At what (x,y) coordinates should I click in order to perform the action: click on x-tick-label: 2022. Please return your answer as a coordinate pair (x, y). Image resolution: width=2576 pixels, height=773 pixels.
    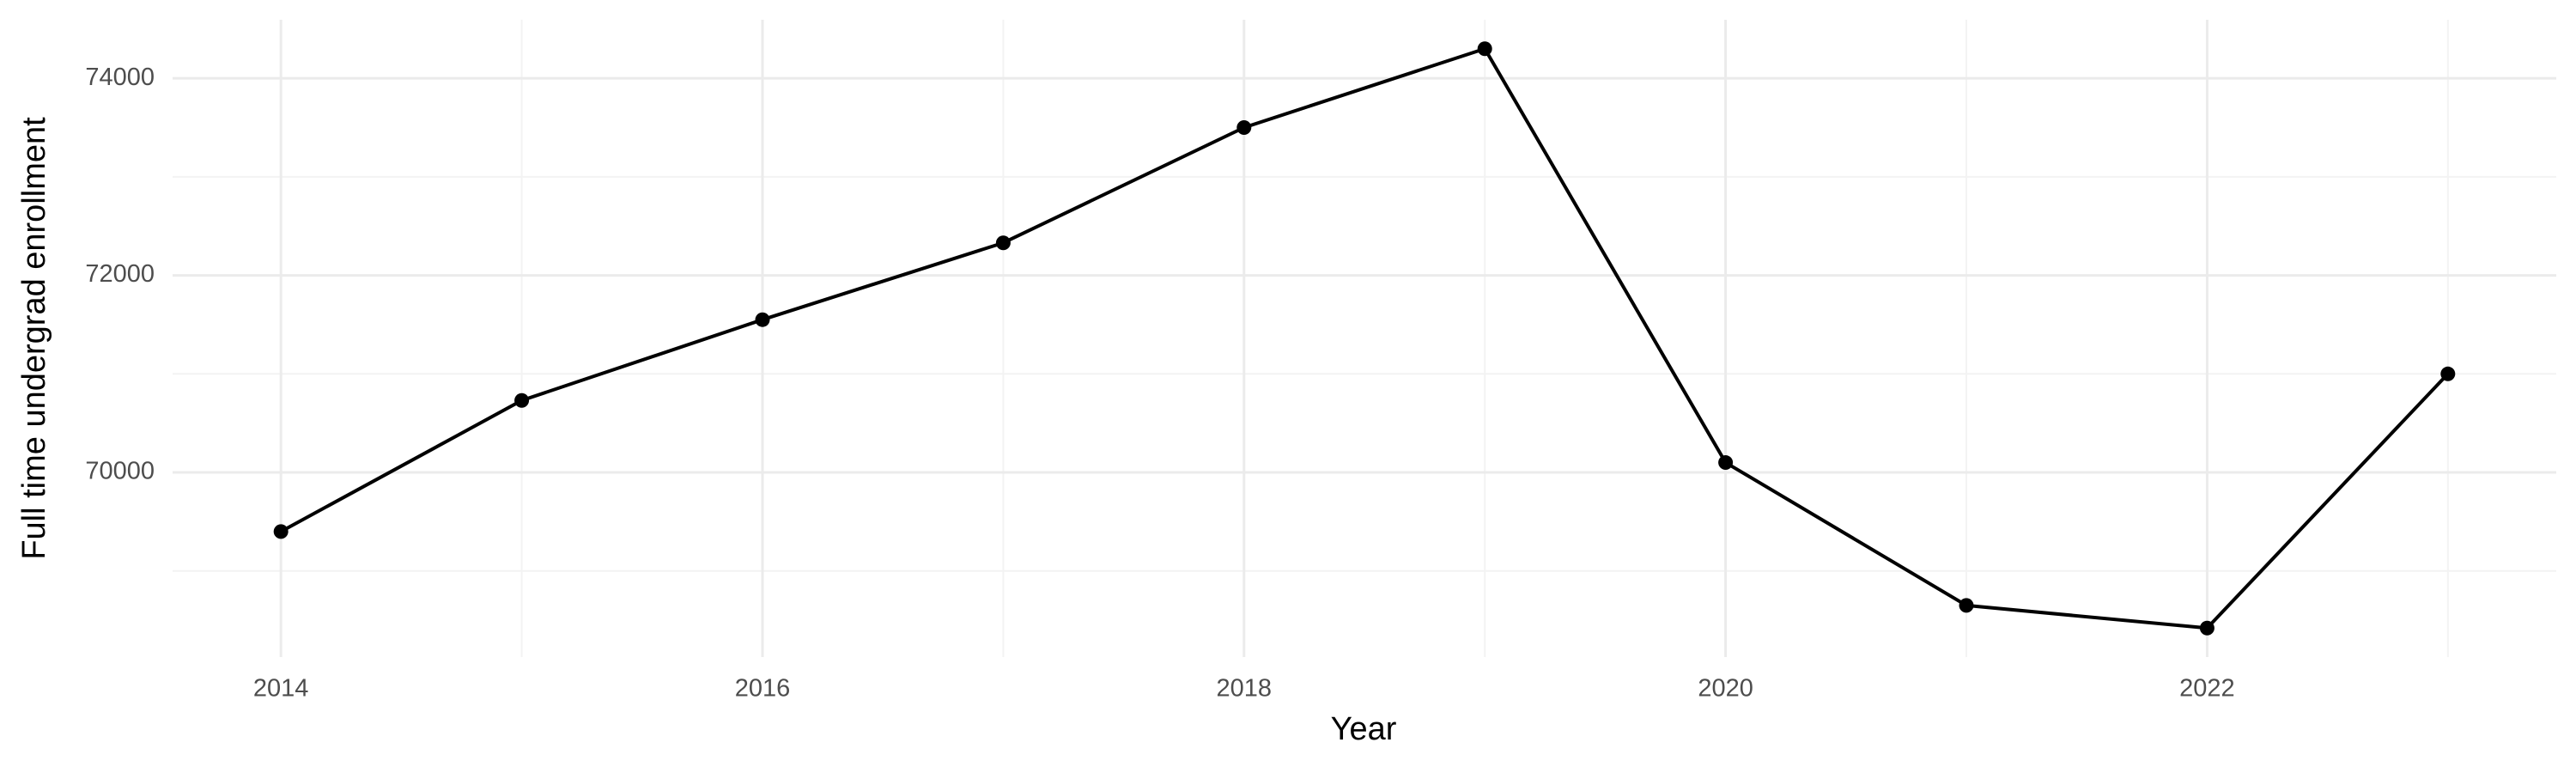
    Looking at the image, I should click on (2207, 689).